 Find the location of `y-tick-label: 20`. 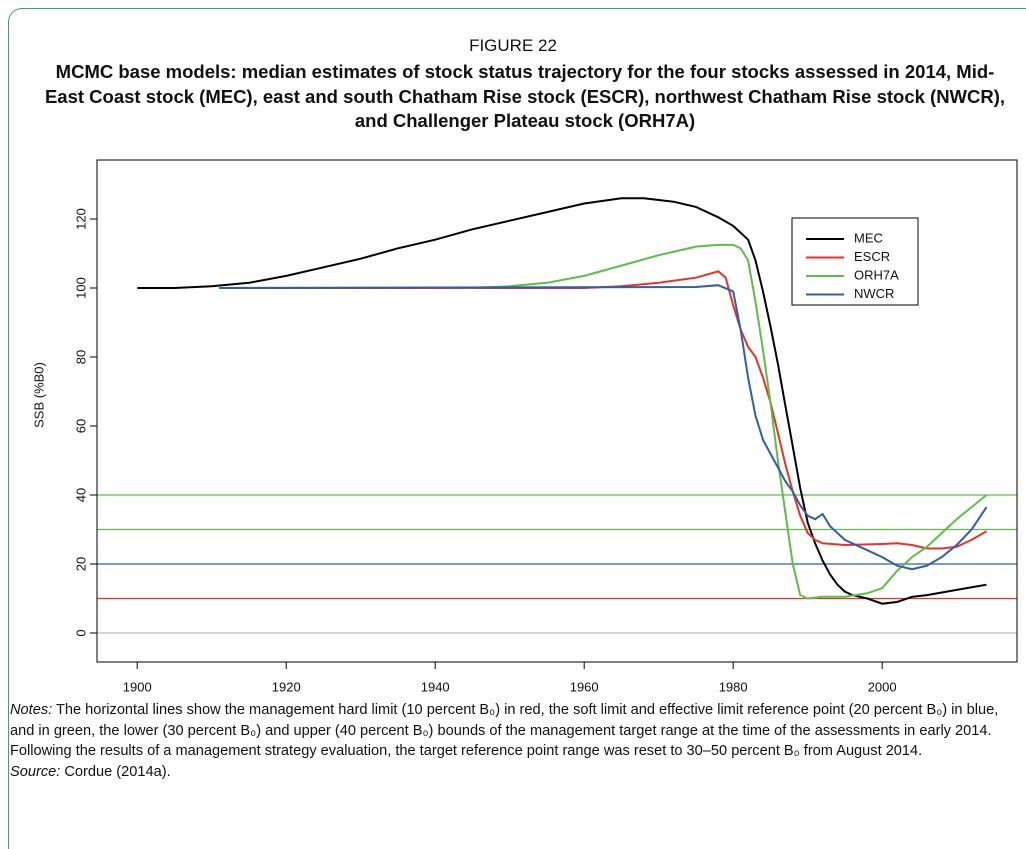

y-tick-label: 20 is located at coordinates (80, 564).